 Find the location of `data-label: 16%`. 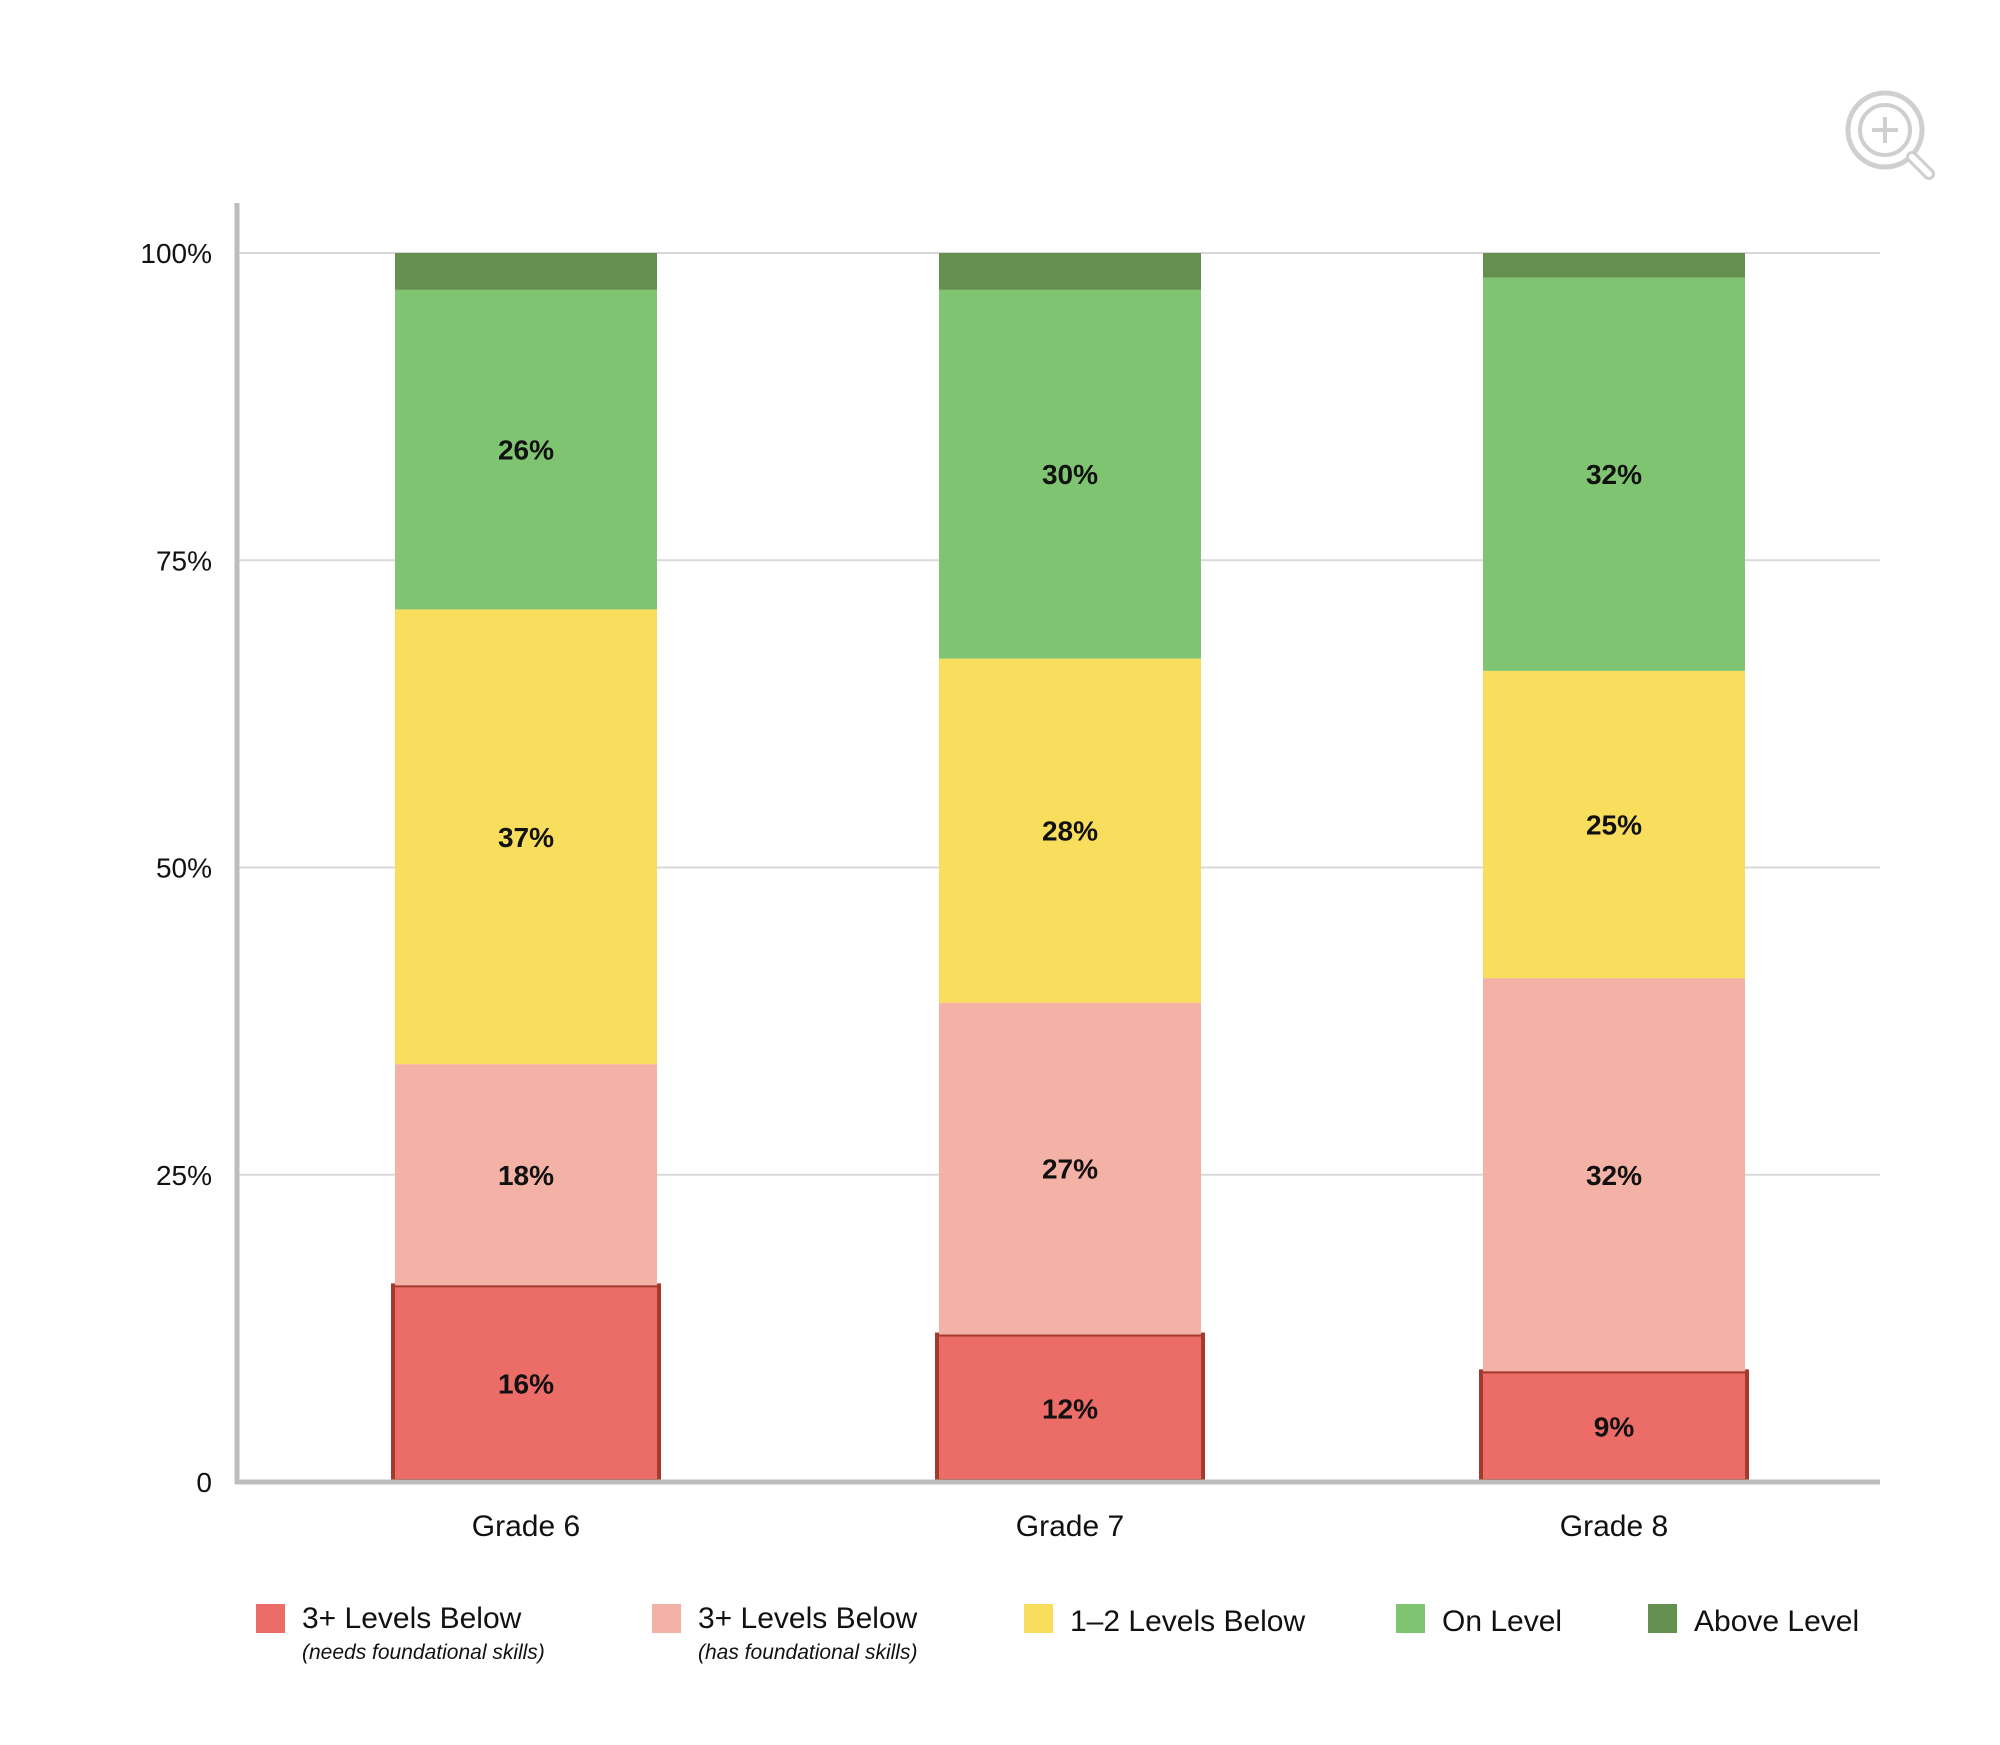

data-label: 16% is located at coordinates (526, 1384).